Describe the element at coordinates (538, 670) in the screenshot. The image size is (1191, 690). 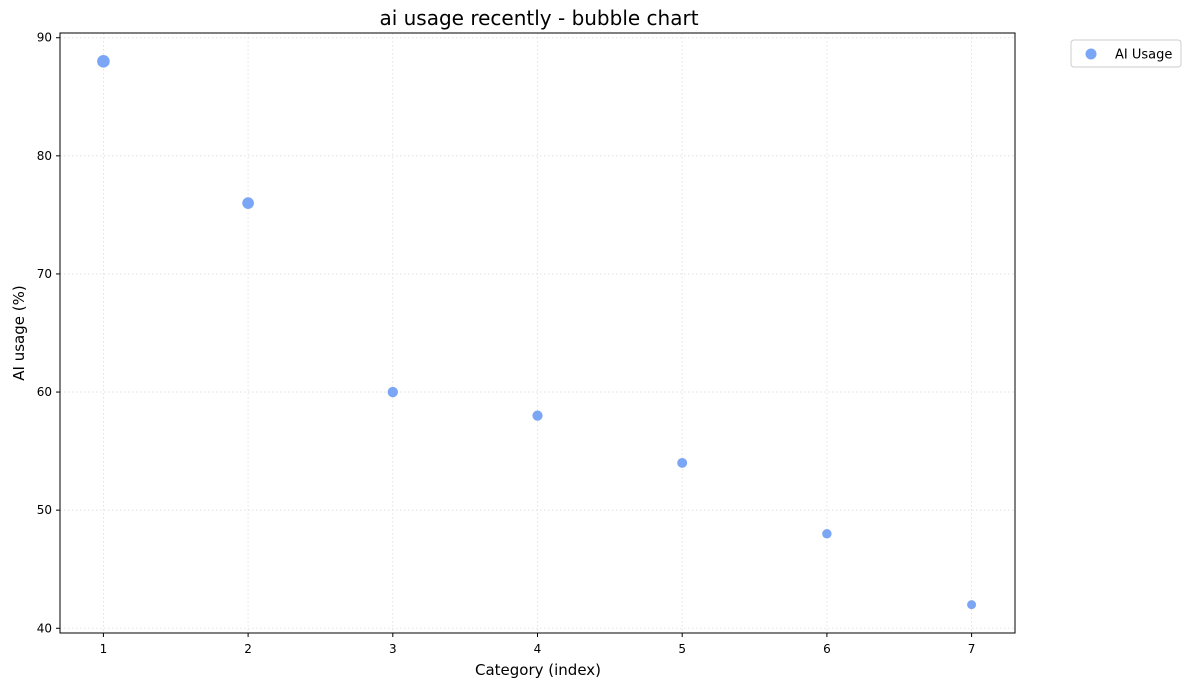
I see `x-axis-title: Category (index)` at that location.